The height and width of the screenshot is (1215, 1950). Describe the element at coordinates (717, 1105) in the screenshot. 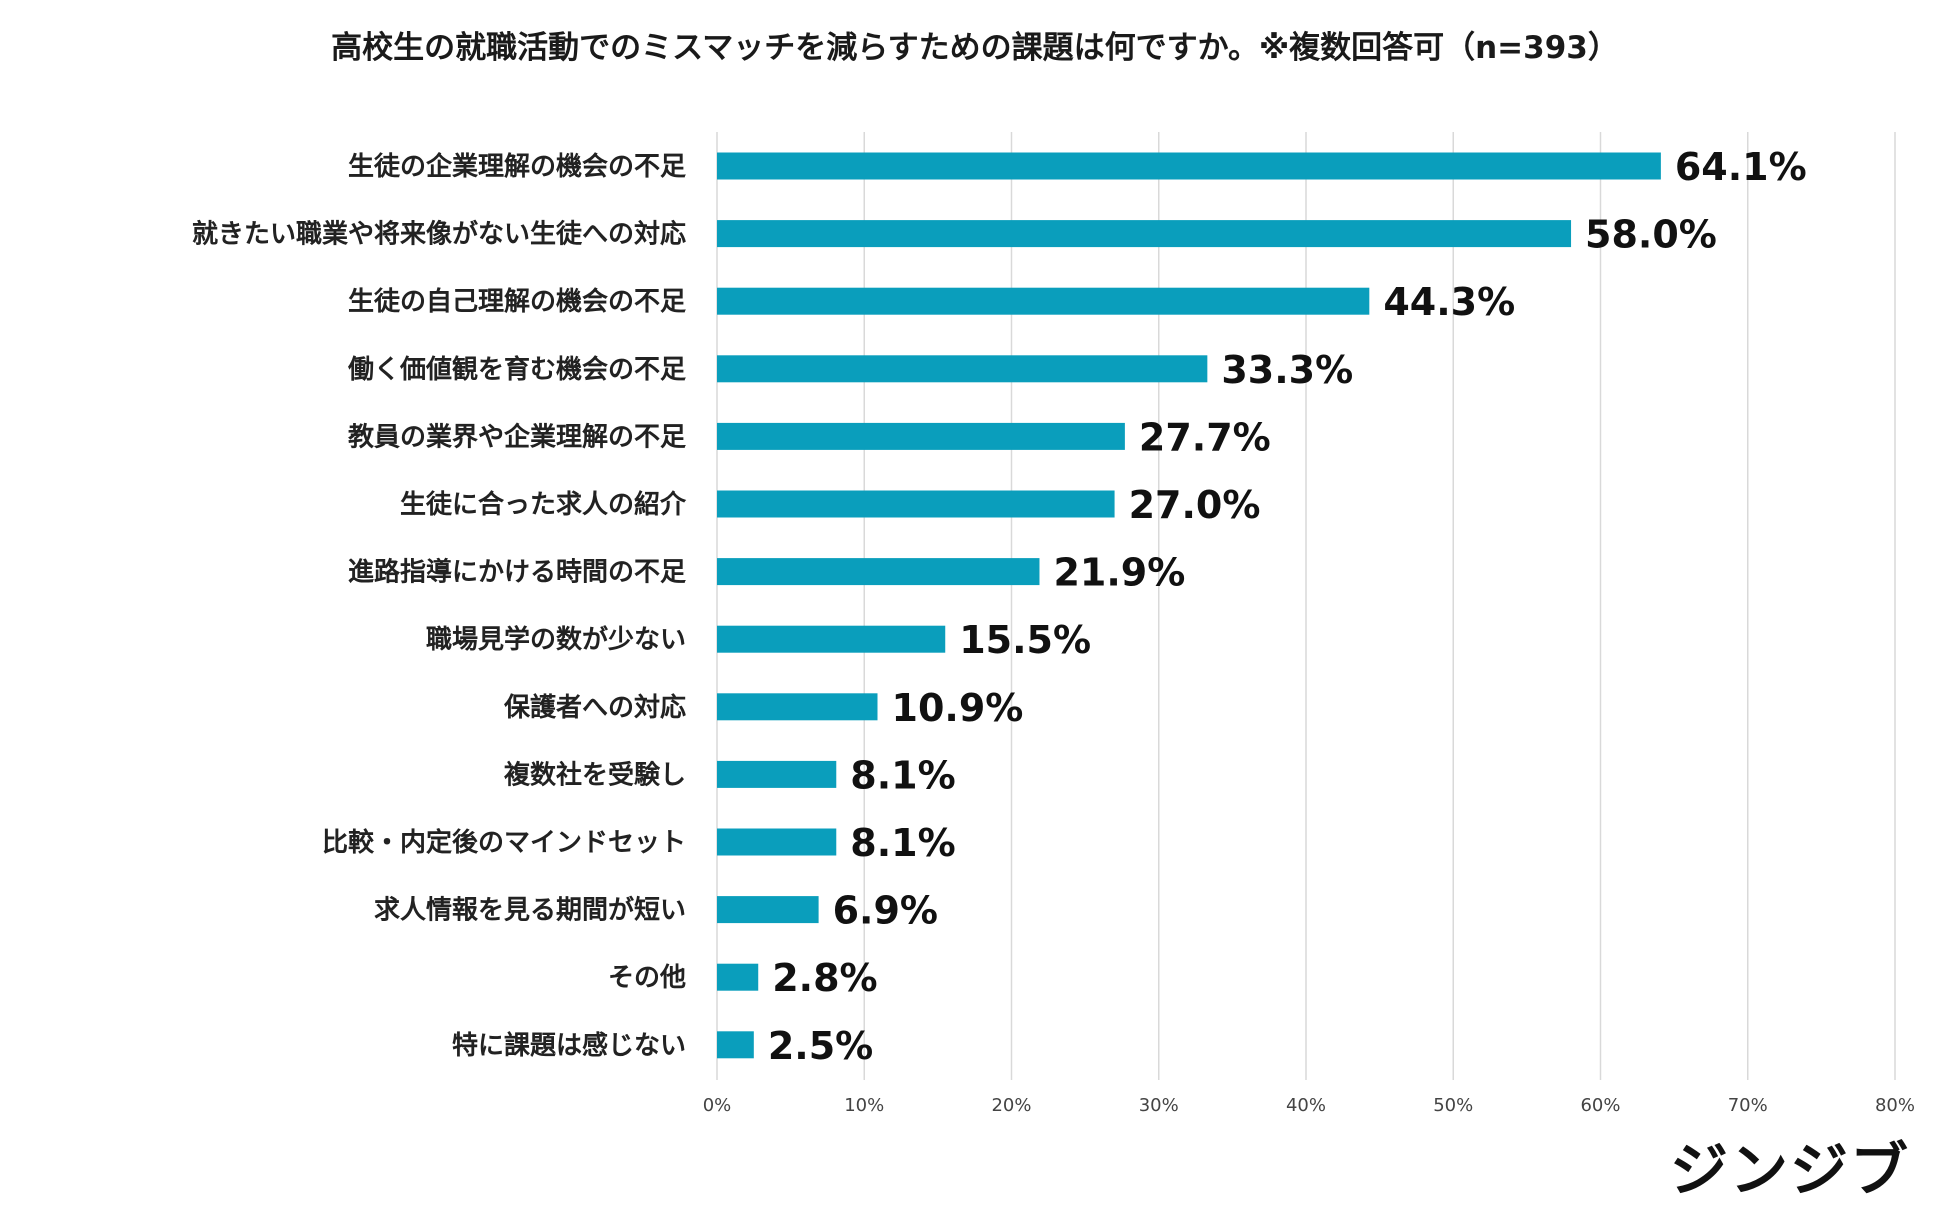

I see `x-tick-label: 0%` at that location.